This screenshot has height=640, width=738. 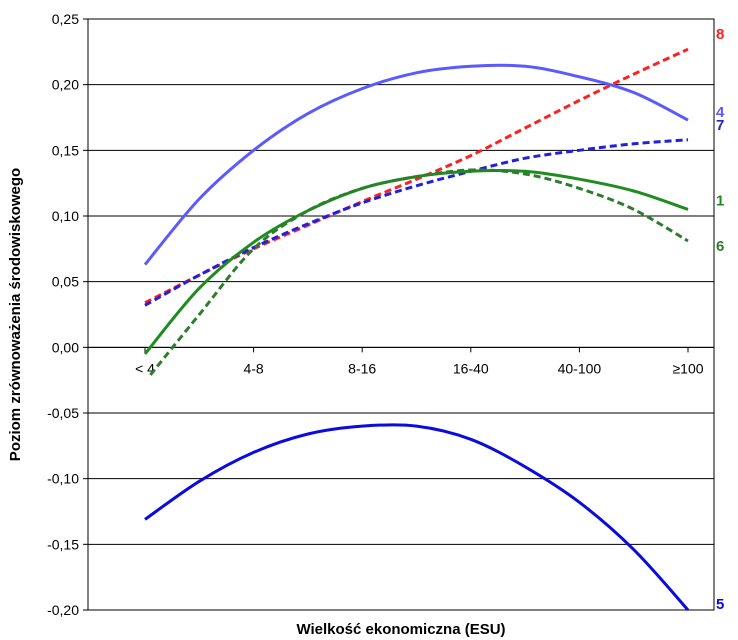 I want to click on y-tick-label: 0,05, so click(x=65, y=282).